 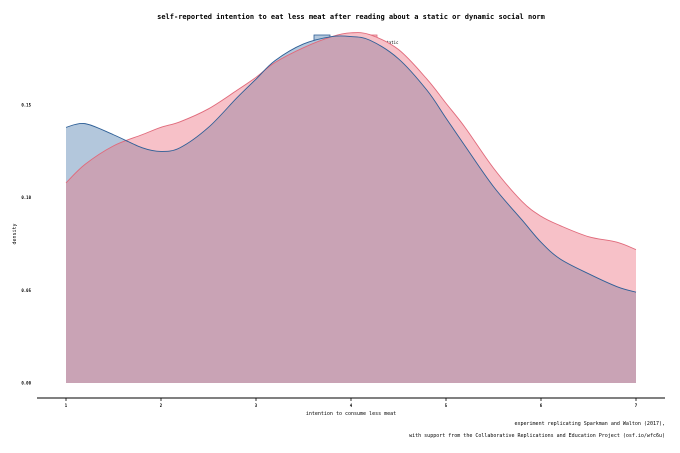 I want to click on x-tick-label: 3, so click(x=256, y=405).